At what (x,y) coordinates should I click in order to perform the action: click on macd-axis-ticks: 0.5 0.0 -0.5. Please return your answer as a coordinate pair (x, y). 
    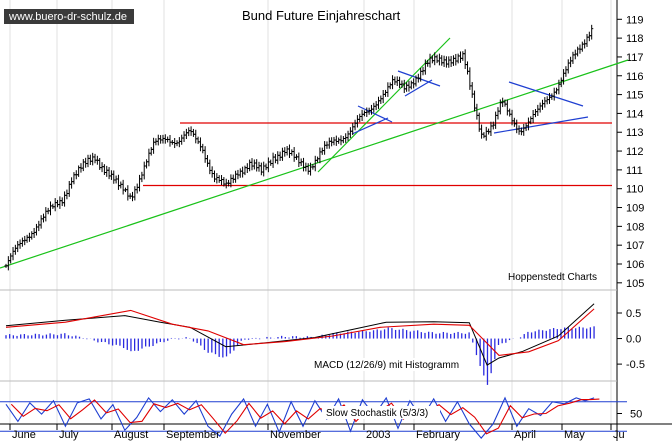
    Looking at the image, I should click on (631, 339).